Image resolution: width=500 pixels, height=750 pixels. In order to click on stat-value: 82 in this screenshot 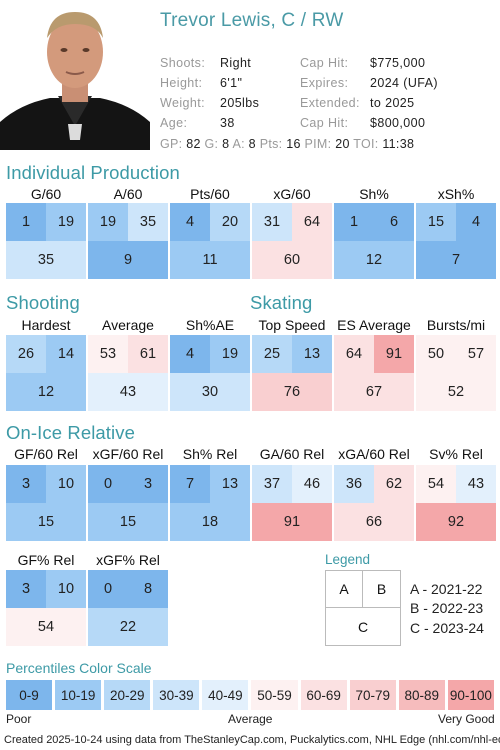, I will do `click(193, 144)`.